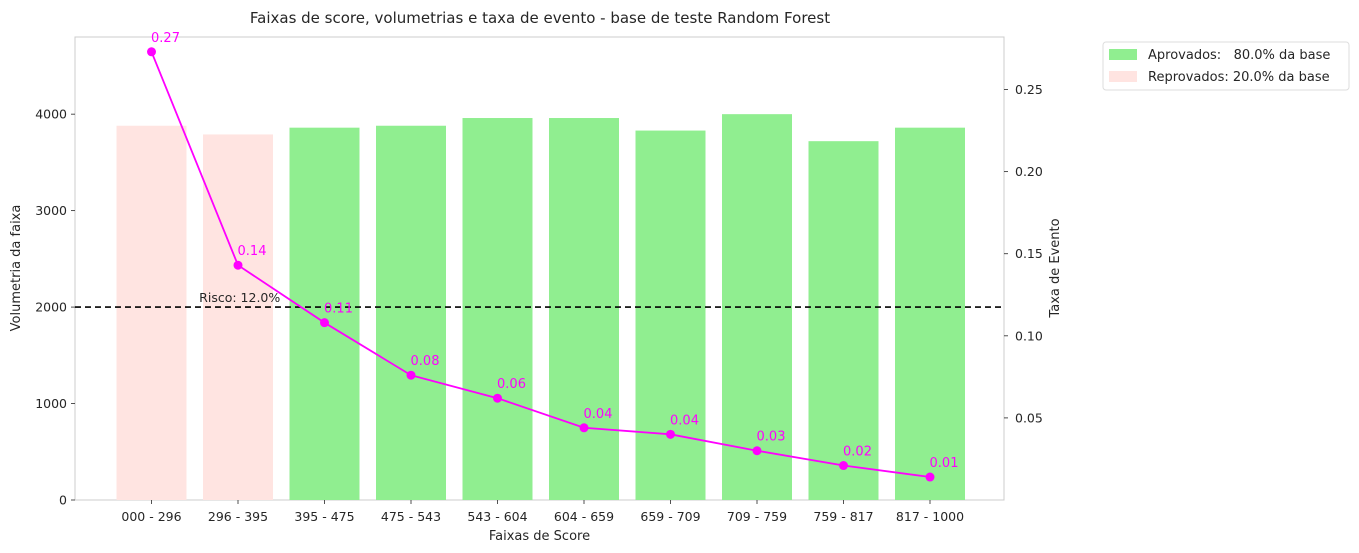 The image size is (1359, 553). Describe the element at coordinates (497, 516) in the screenshot. I see `x-tick-label: 543 - 604` at that location.